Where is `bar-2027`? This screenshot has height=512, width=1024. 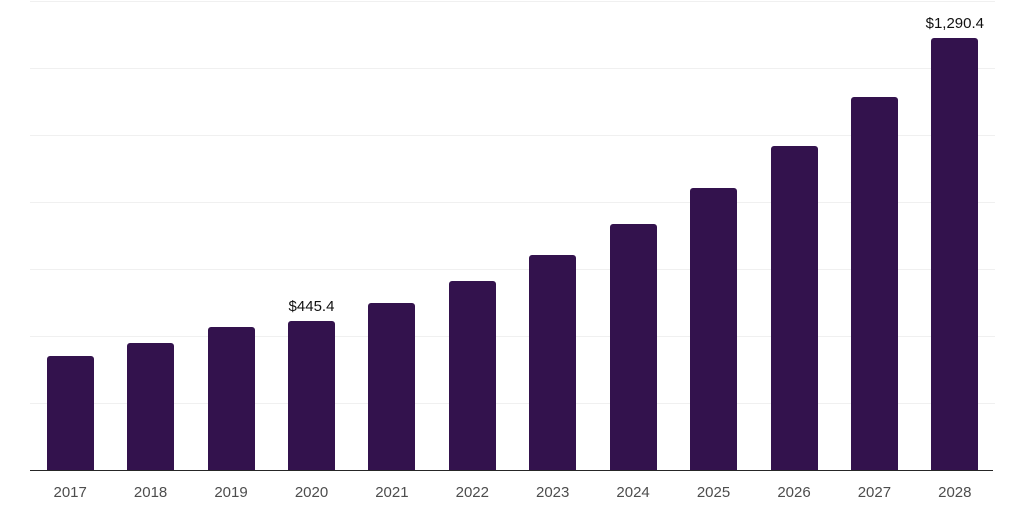
bar-2027 is located at coordinates (874, 283).